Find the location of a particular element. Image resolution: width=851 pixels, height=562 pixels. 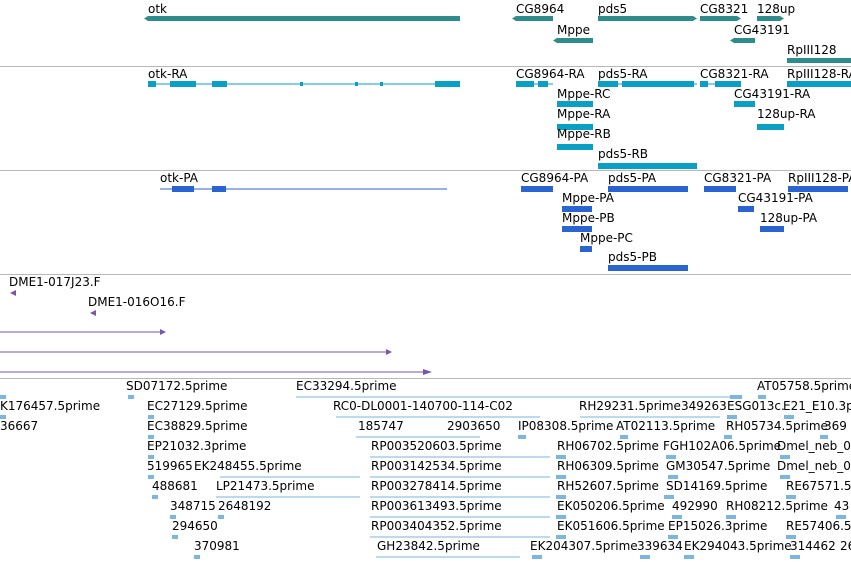

gene-cg43191 is located at coordinates (742, 40).